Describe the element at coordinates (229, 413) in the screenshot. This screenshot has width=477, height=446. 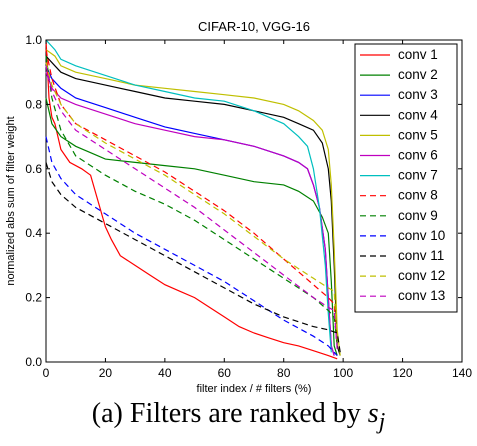
I see `caption-text: (a) Filters are ranked by` at that location.